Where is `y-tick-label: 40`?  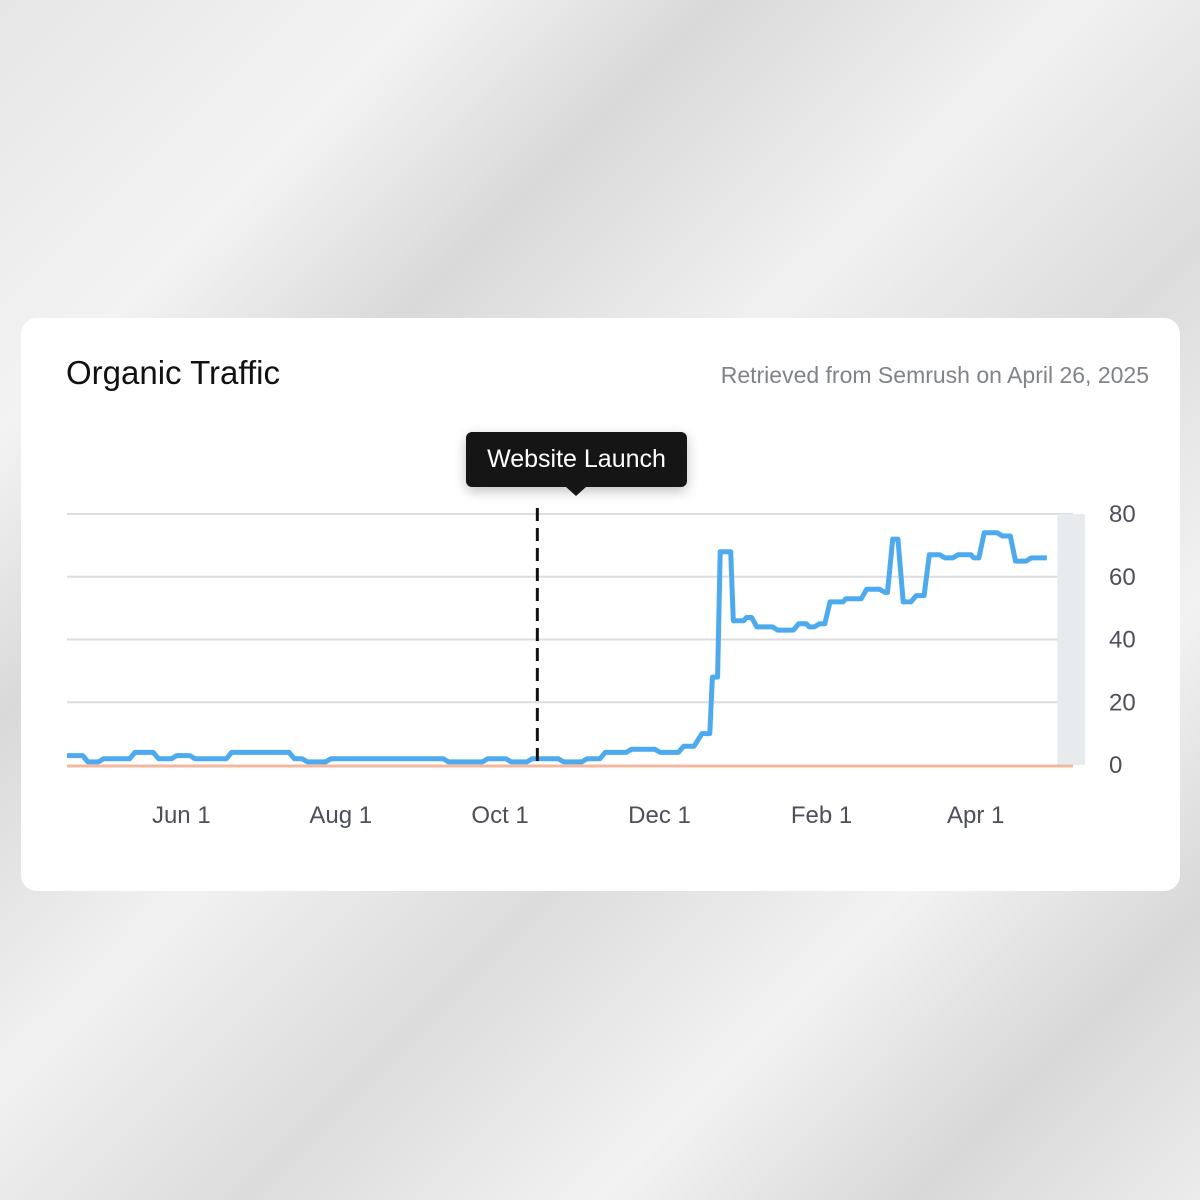
y-tick-label: 40 is located at coordinates (1122, 640).